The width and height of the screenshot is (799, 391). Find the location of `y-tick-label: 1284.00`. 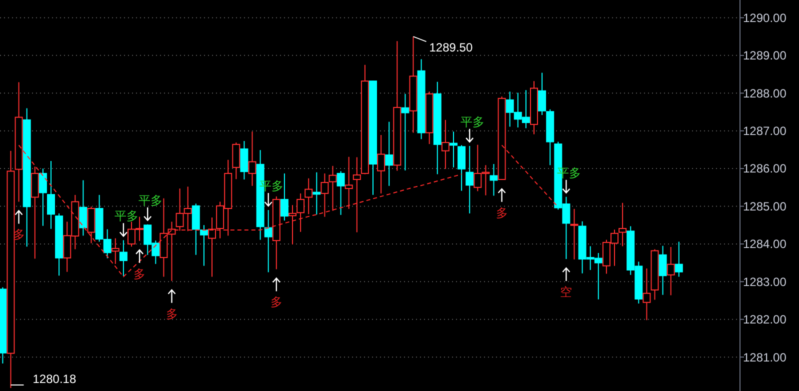

y-tick-label: 1284.00 is located at coordinates (765, 244).